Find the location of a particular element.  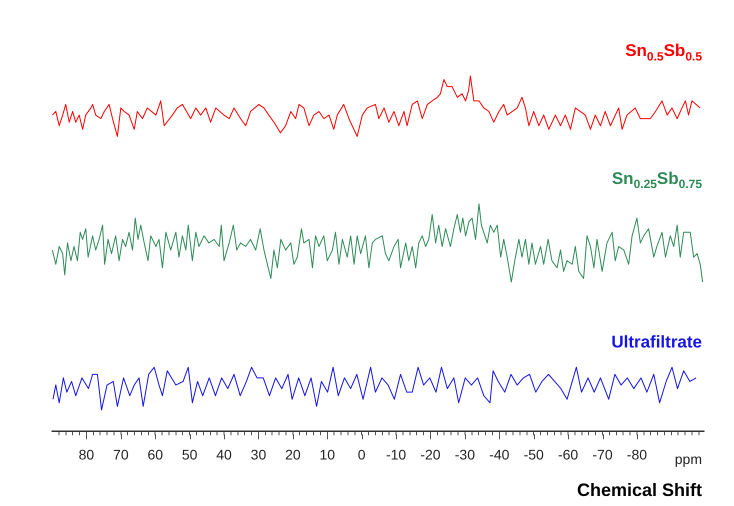

x-tick-label: 70 is located at coordinates (121, 454).